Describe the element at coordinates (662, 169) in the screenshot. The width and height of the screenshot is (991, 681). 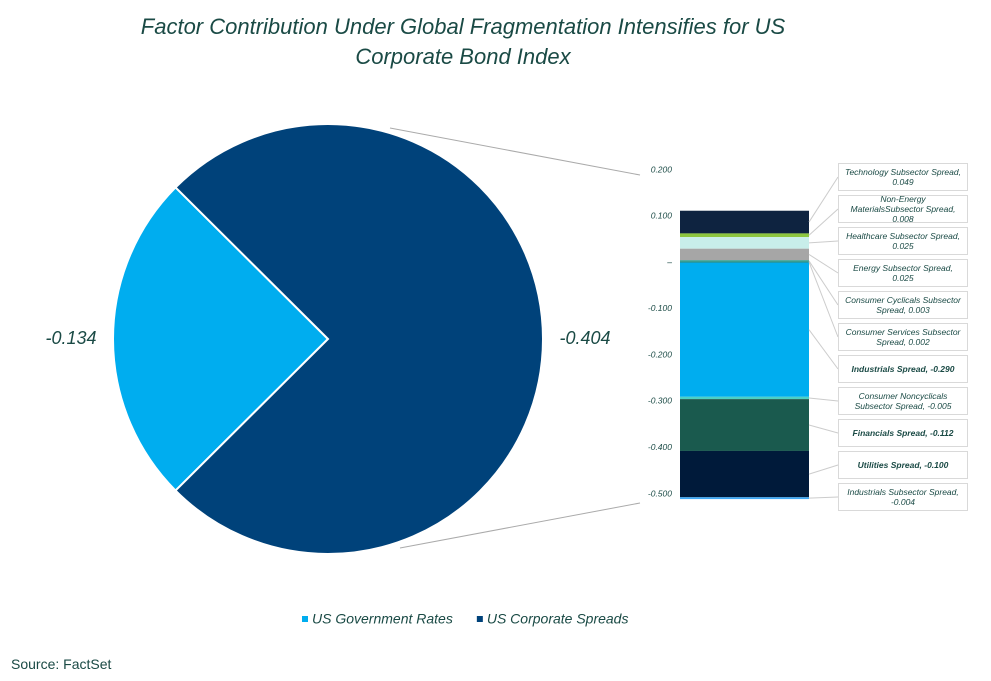
I see `y-tick-label: 0.200` at that location.